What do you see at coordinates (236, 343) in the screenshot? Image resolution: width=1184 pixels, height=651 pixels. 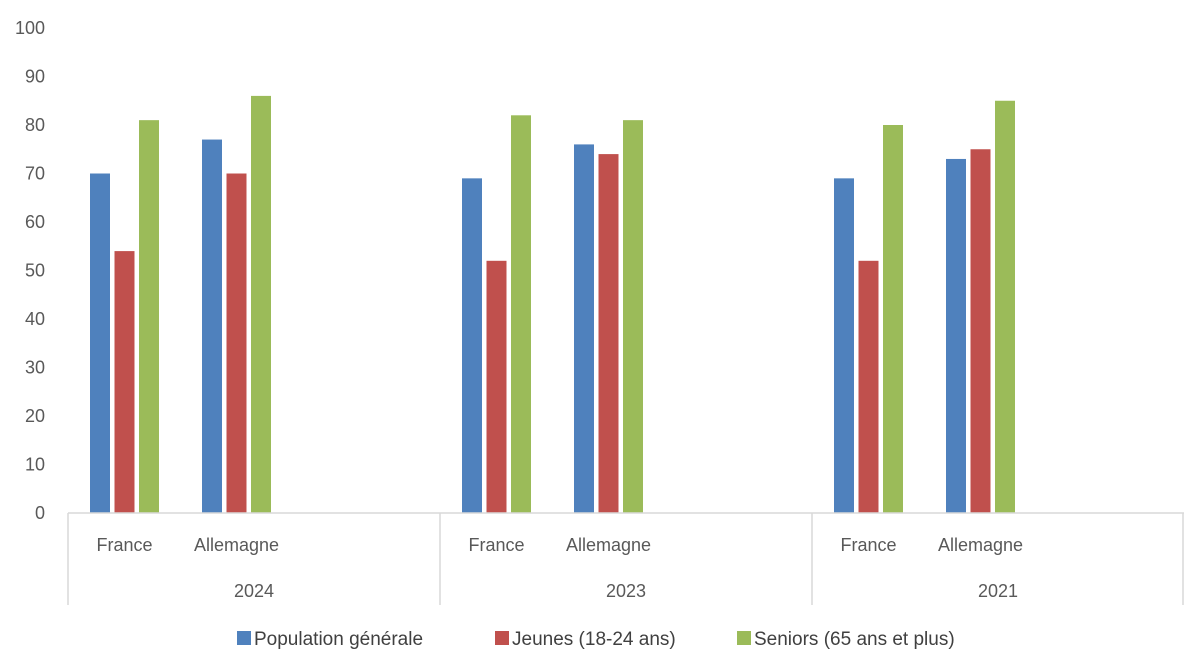 I see `bar-jeunes-18-24-ans--2024-allemagne` at bounding box center [236, 343].